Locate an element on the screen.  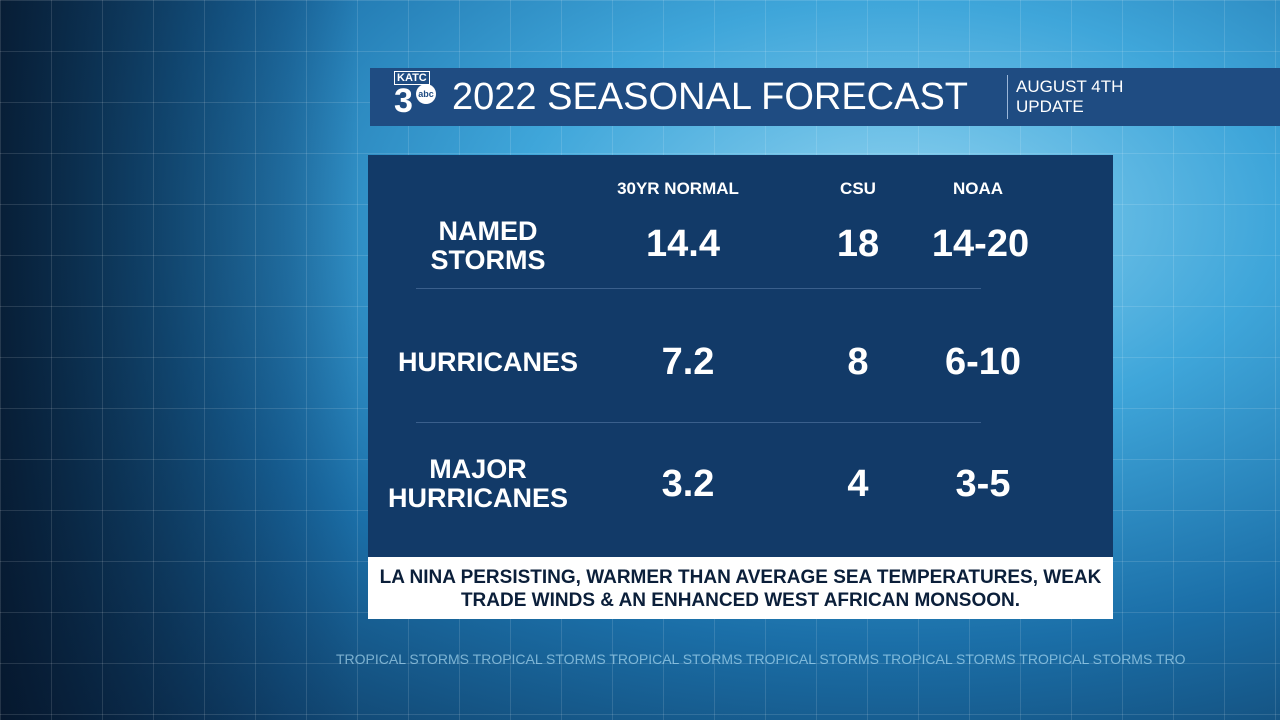
cell: 14.4 is located at coordinates (683, 244).